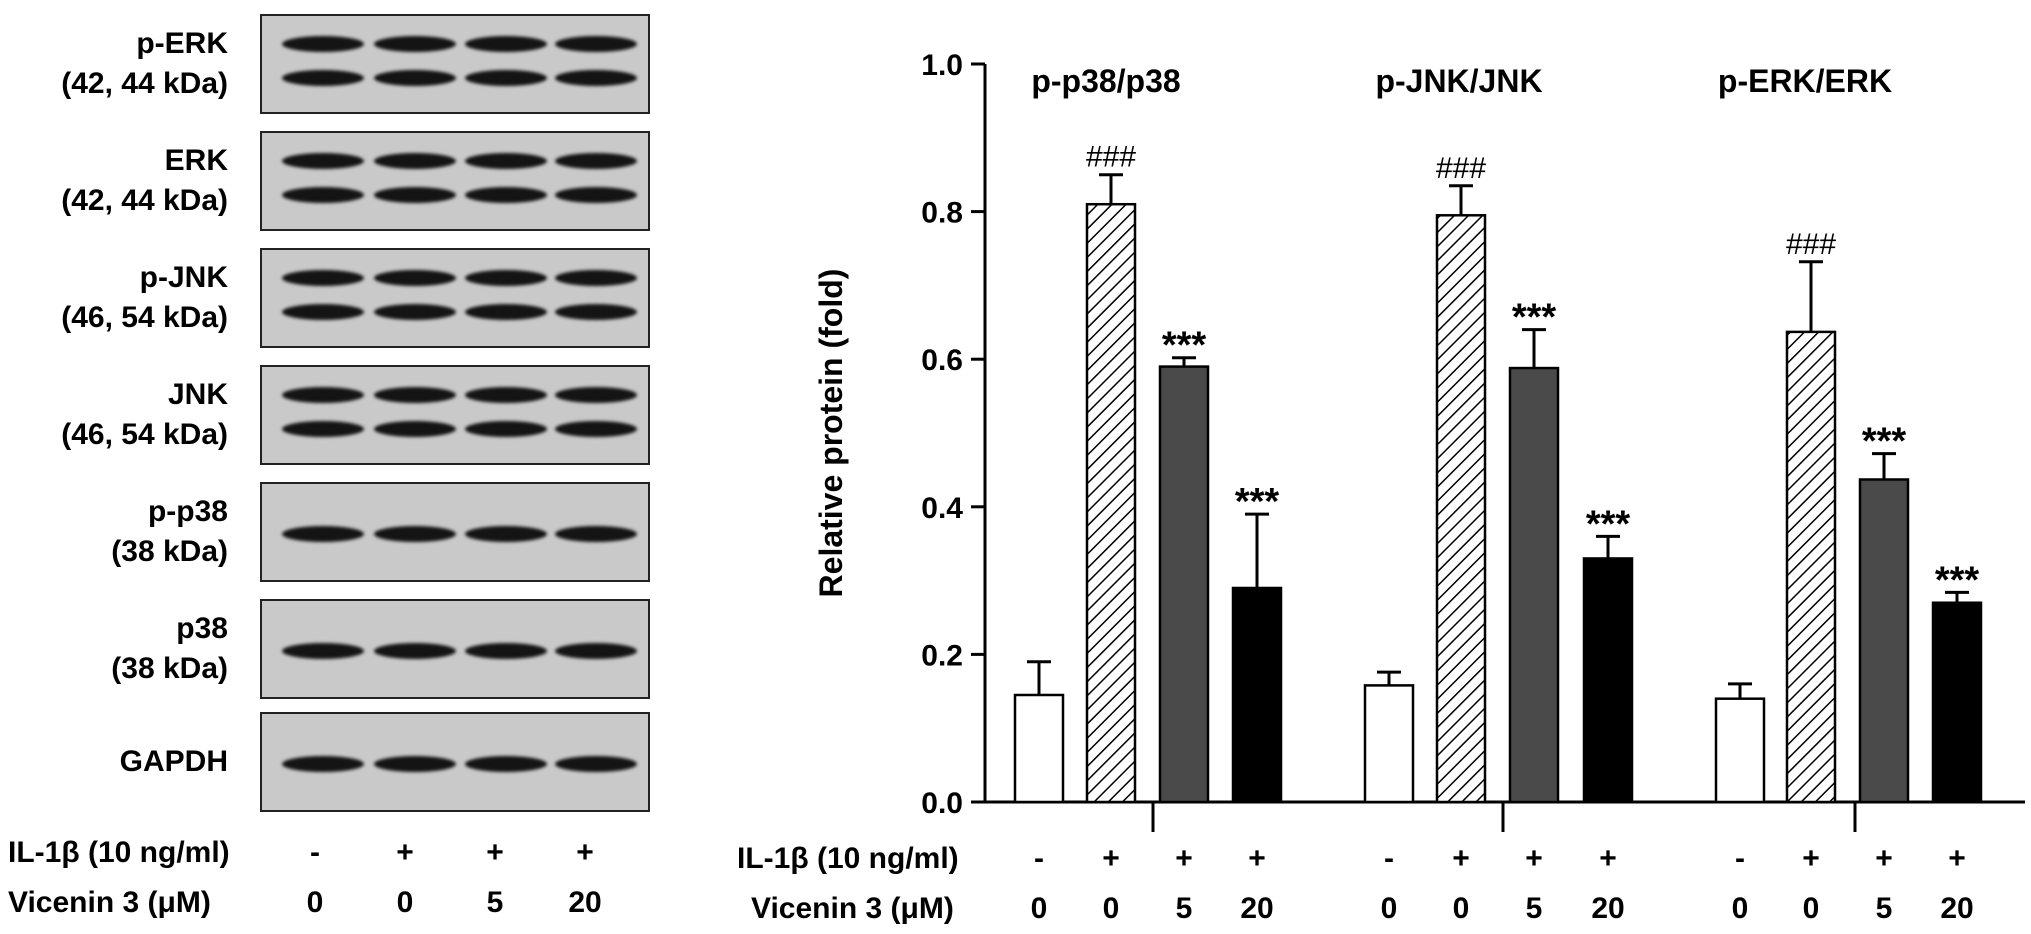  Describe the element at coordinates (173, 761) in the screenshot. I see `blot-protein-name: GAPDH` at that location.